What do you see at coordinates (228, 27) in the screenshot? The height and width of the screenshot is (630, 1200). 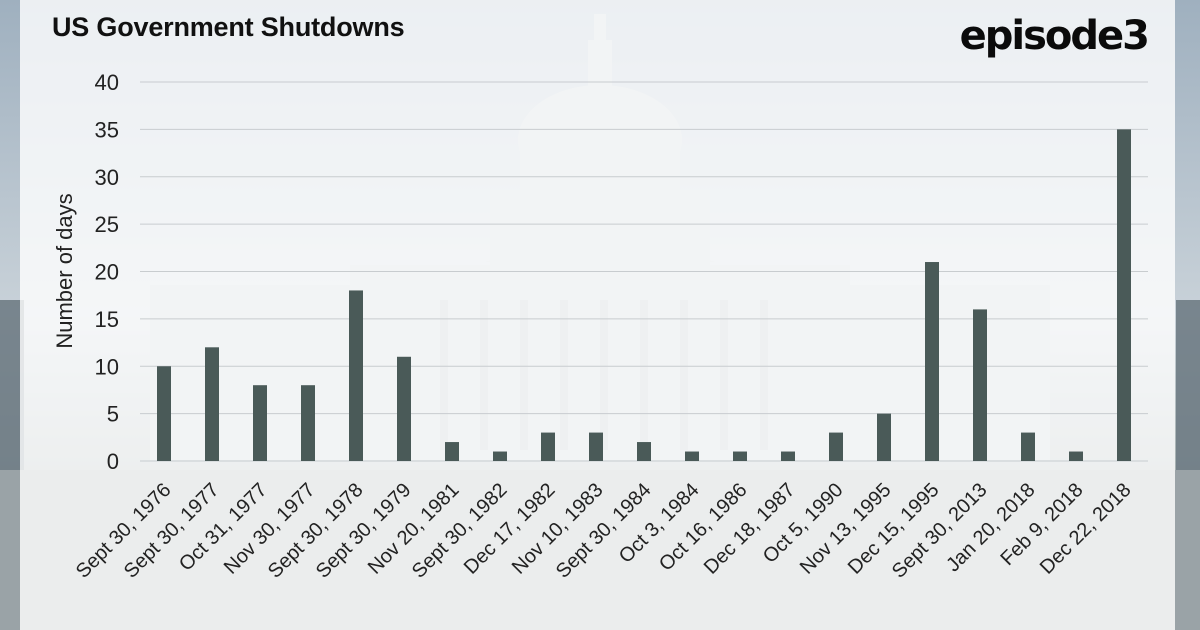 I see `chart-title: US Government Shutdowns` at bounding box center [228, 27].